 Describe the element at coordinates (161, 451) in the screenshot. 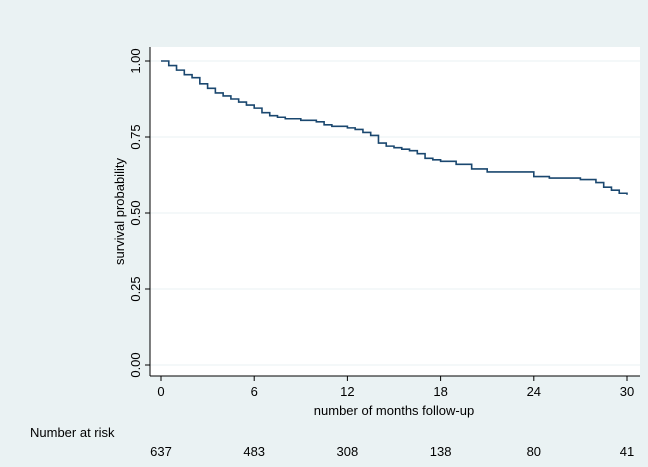

I see `at-risk-count: 637` at that location.